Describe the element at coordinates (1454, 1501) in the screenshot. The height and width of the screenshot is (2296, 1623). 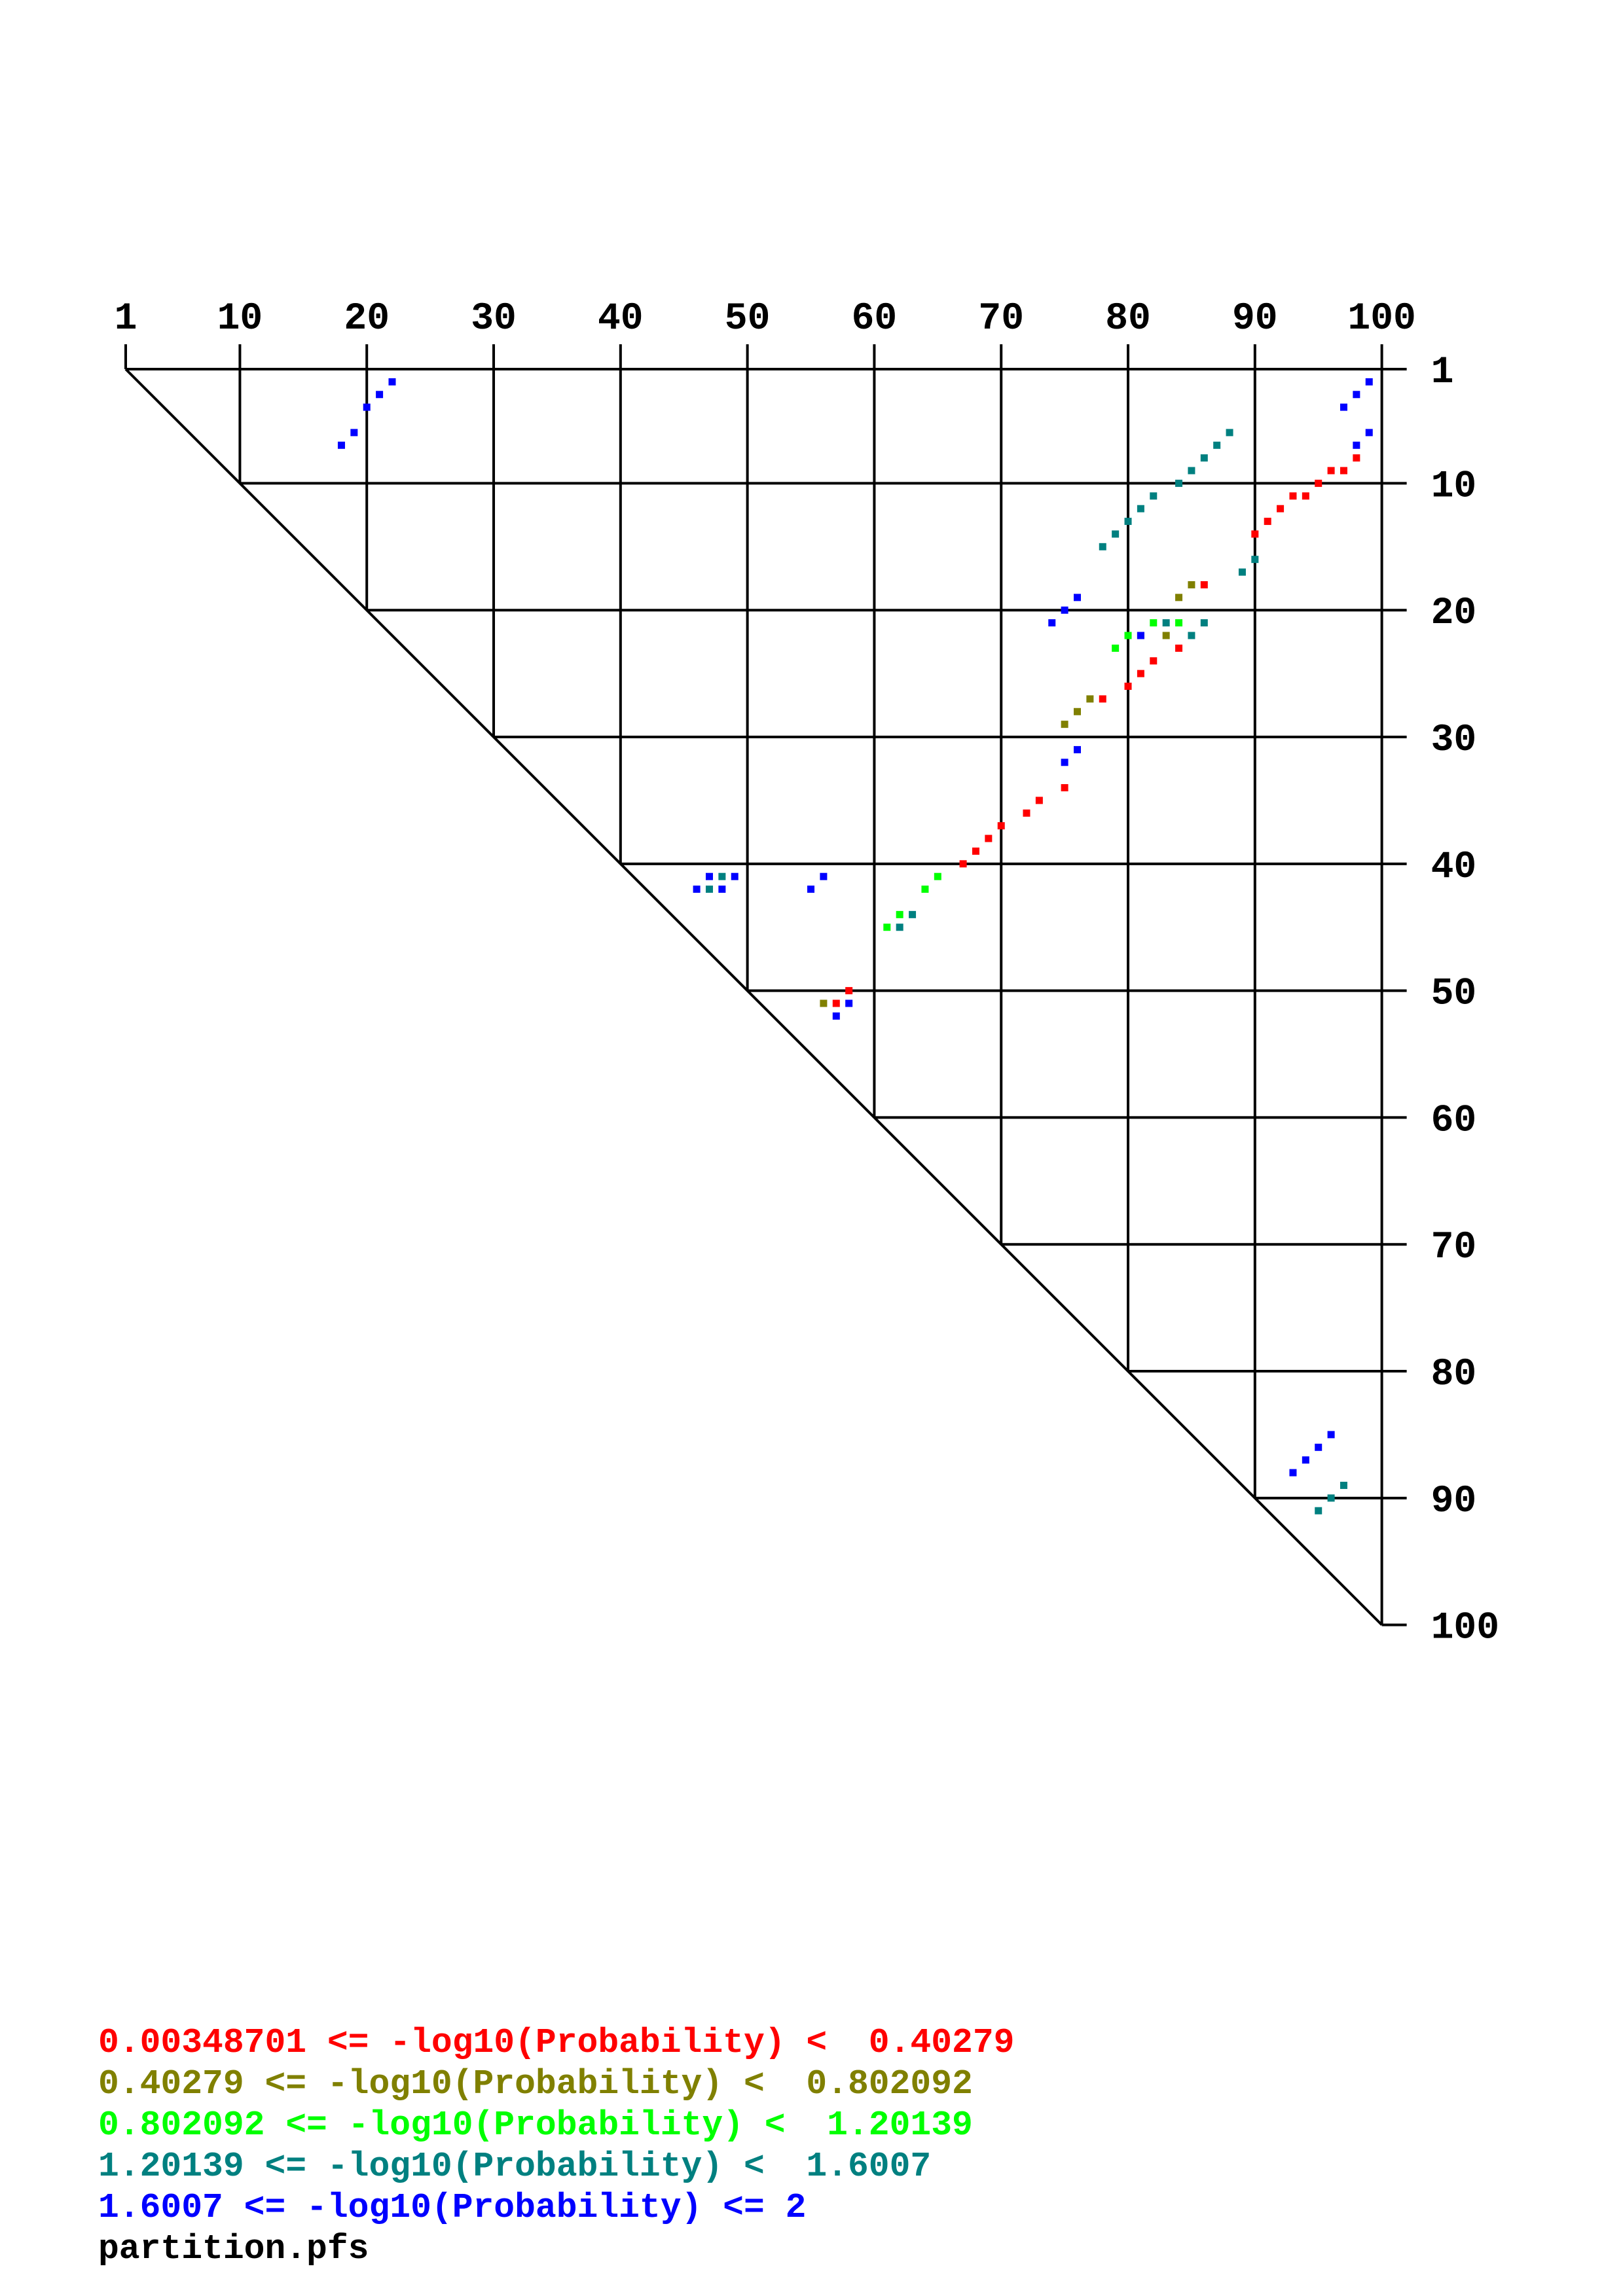
I see `y-tick-label: 90` at that location.